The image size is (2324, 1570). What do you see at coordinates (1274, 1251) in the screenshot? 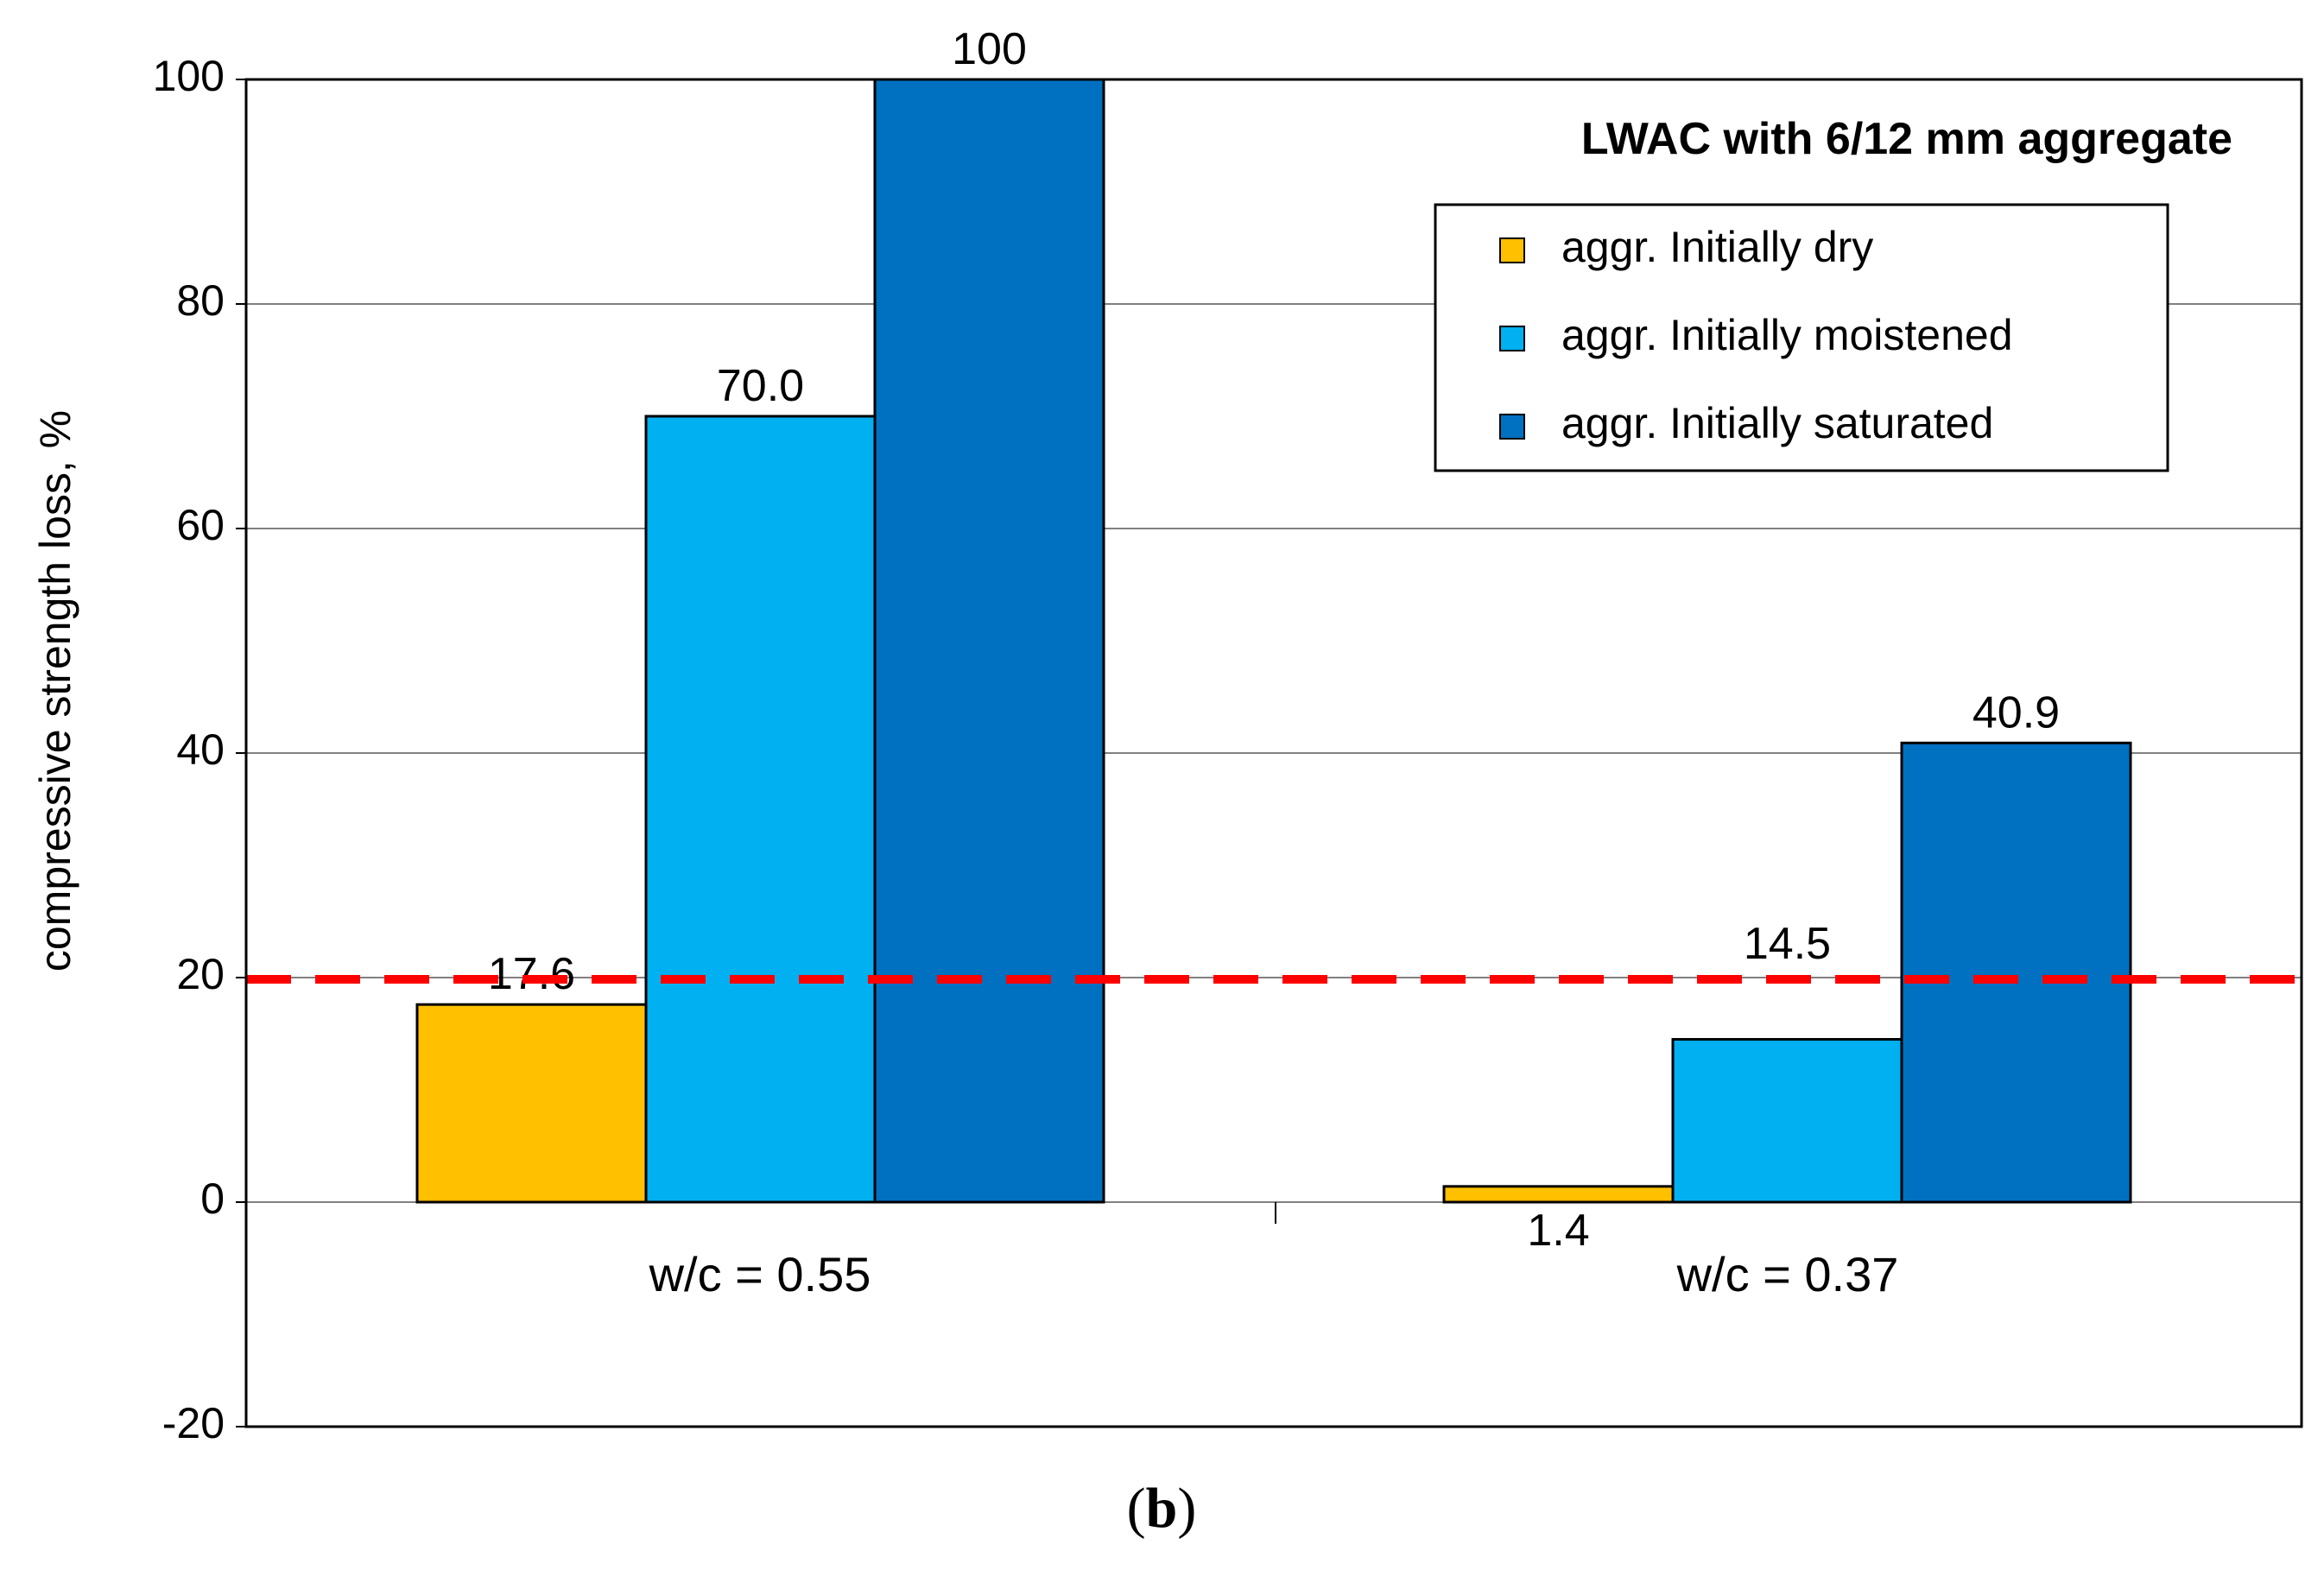
I see `x-axis-categories: w/c = 0.55 w/c = 0.37` at bounding box center [1274, 1251].